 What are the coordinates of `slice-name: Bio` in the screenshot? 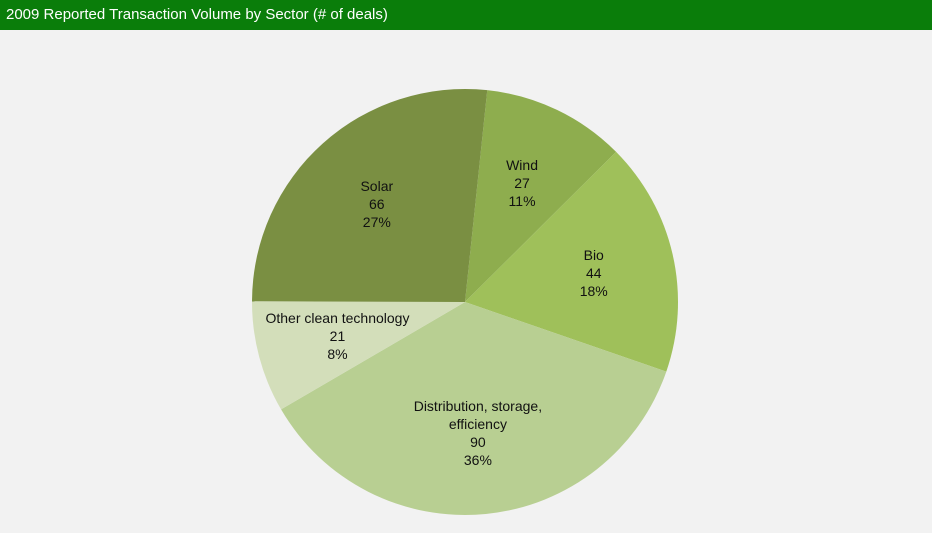 It's located at (593, 254).